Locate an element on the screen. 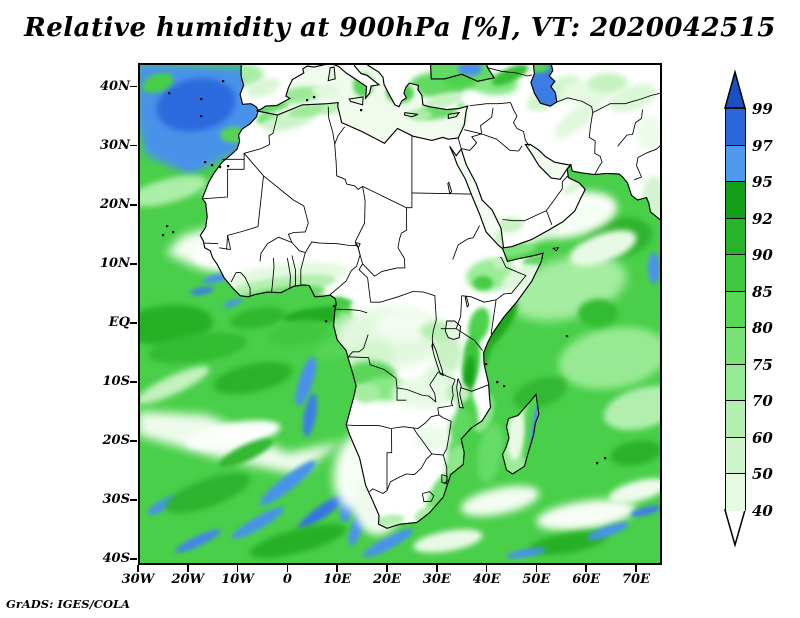 The height and width of the screenshot is (618, 800). lakes is located at coordinates (412, 295).